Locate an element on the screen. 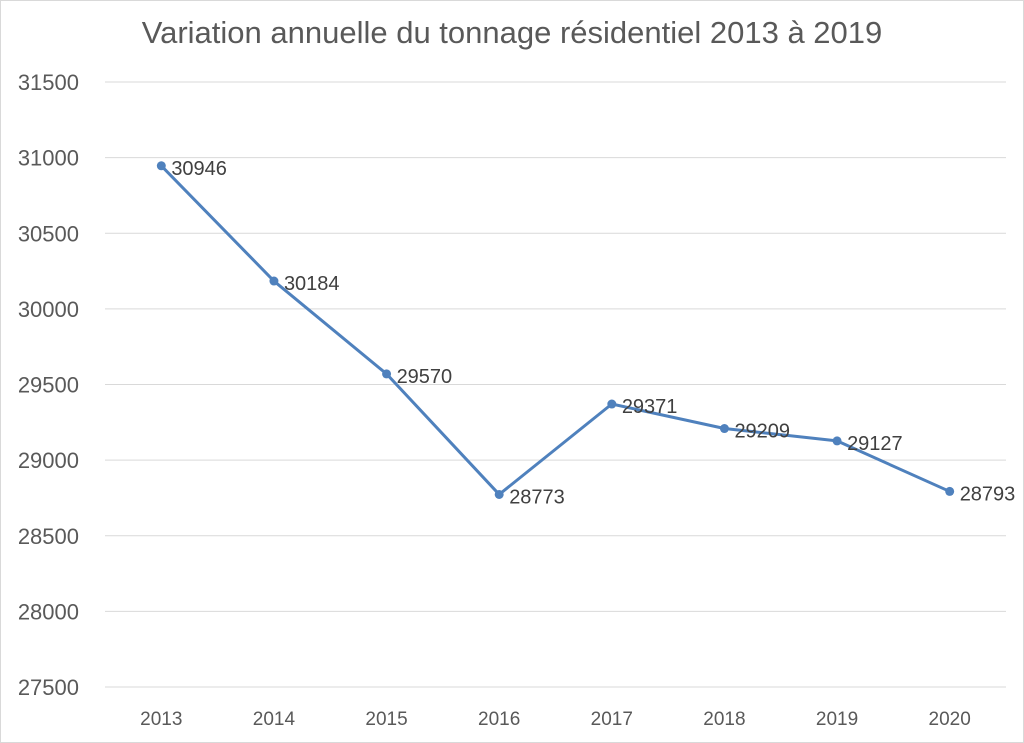 This screenshot has width=1024, height=743. y-tick-label: 31000 is located at coordinates (48, 158).